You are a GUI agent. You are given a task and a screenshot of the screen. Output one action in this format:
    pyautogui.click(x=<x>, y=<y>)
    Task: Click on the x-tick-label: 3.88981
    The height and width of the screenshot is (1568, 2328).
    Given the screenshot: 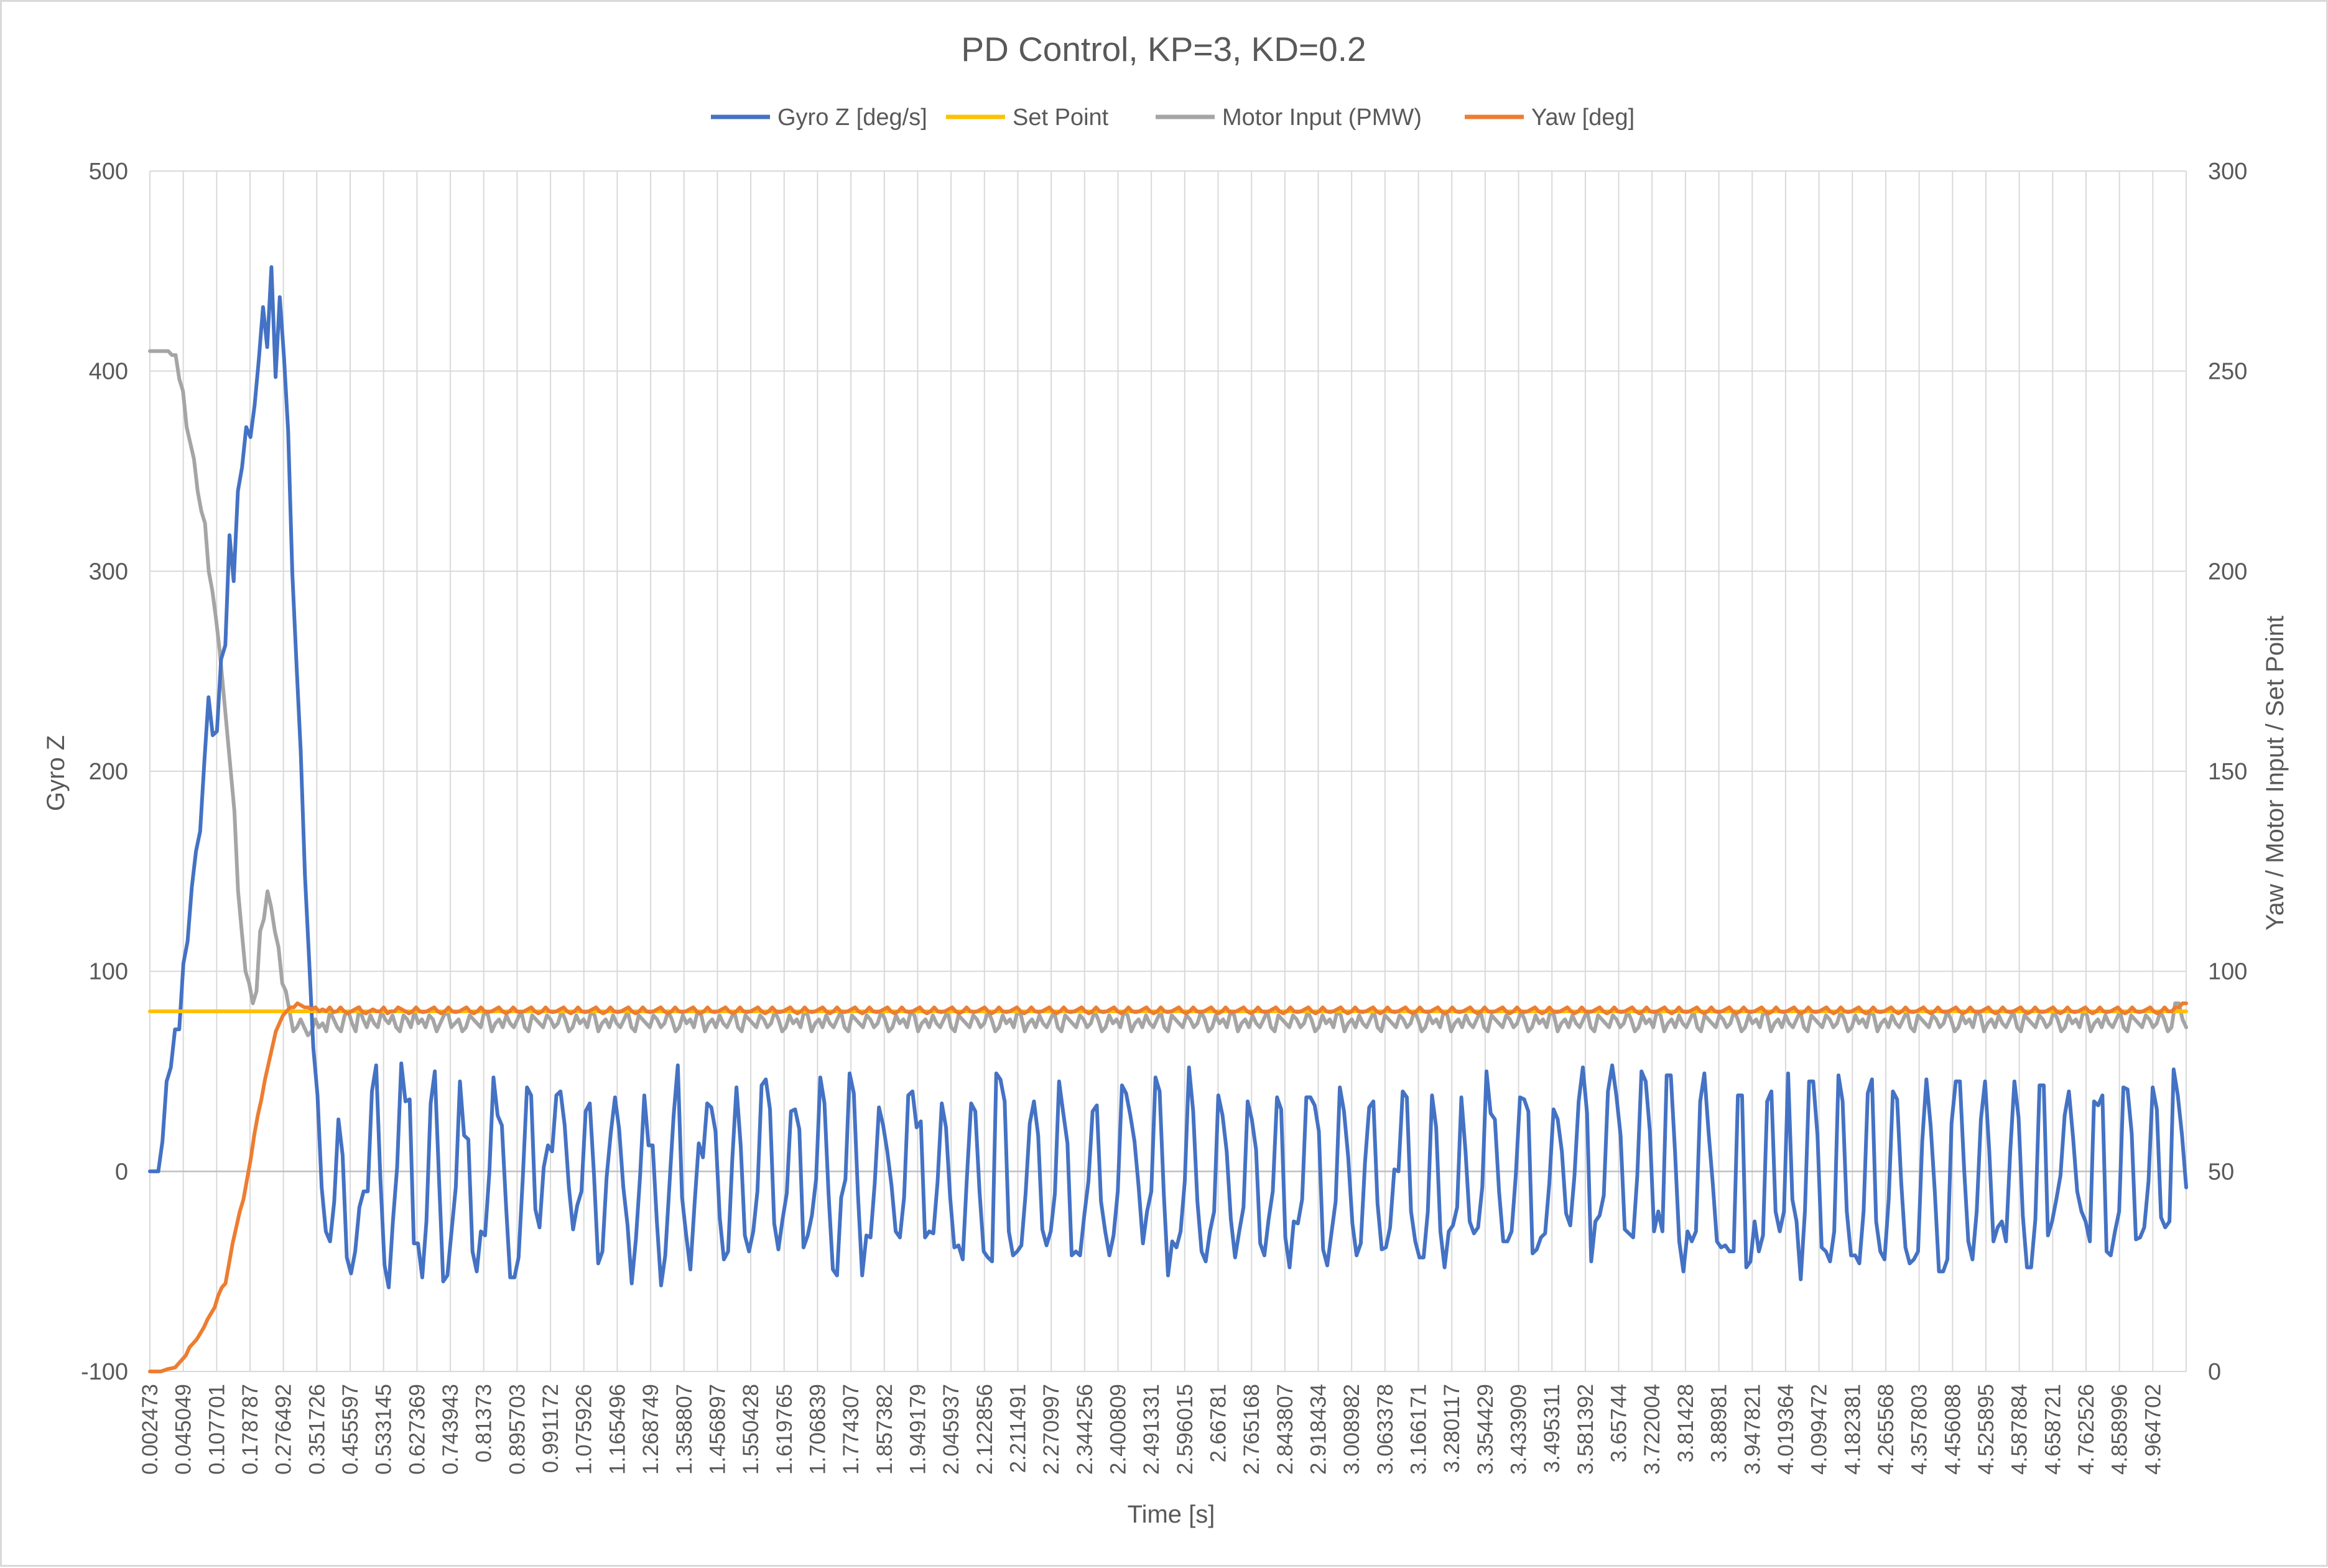 What is the action you would take?
    pyautogui.click(x=1719, y=1423)
    